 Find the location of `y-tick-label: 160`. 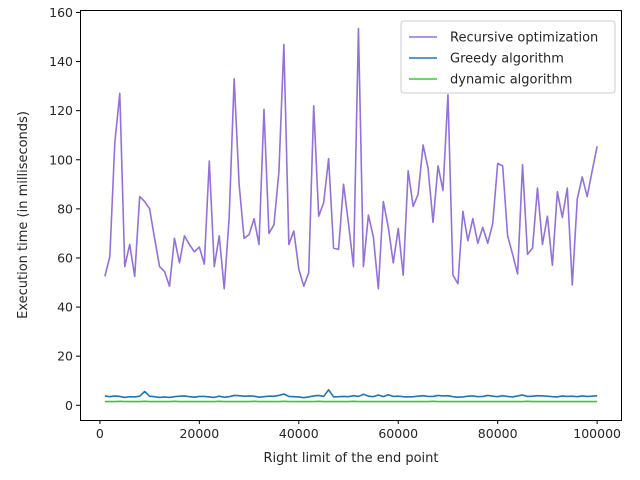

y-tick-label: 160 is located at coordinates (61, 12).